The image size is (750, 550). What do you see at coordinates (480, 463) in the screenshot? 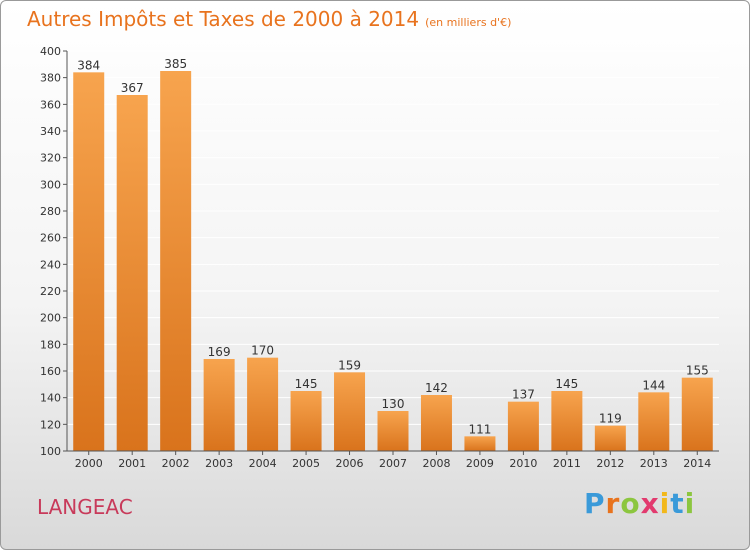
I see `x-tick-label: 2009` at bounding box center [480, 463].